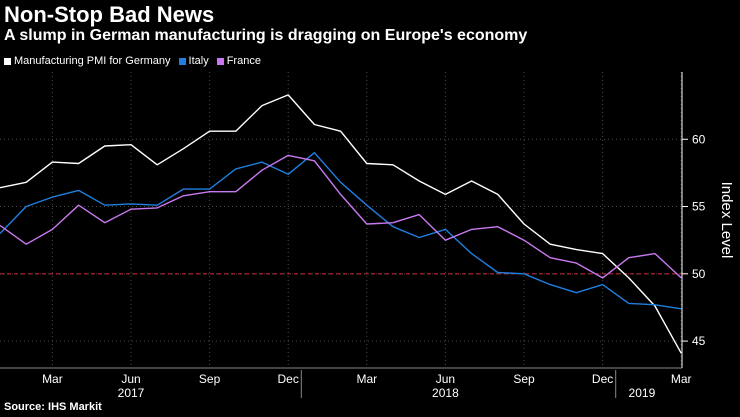 This screenshot has height=417, width=740. Describe the element at coordinates (445, 379) in the screenshot. I see `x-tick-label-5: Jun` at that location.